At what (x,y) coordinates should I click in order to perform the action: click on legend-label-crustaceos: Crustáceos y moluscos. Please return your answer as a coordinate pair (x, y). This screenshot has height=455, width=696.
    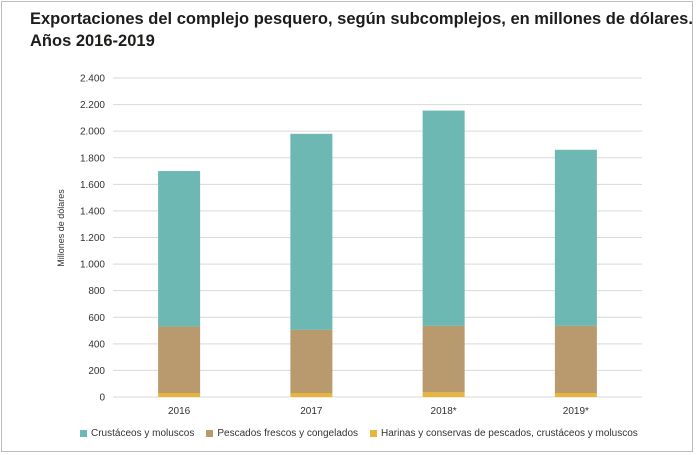
    Looking at the image, I should click on (143, 433).